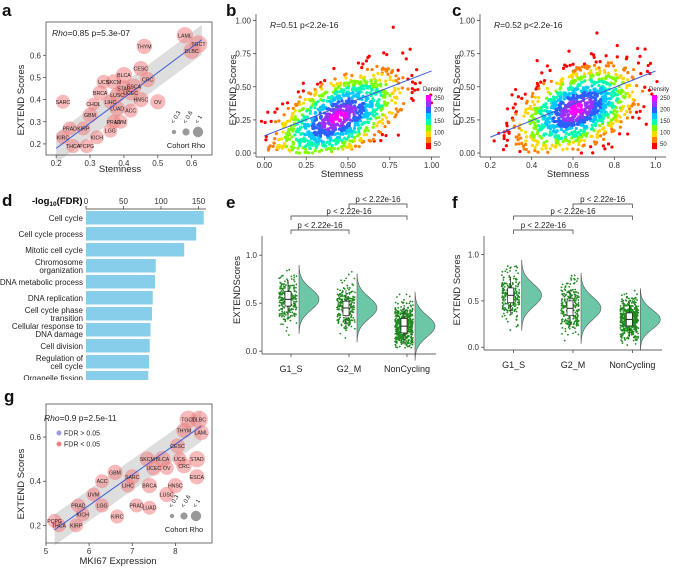  What do you see at coordinates (97, 138) in the screenshot?
I see `point-label: KICH` at bounding box center [97, 138].